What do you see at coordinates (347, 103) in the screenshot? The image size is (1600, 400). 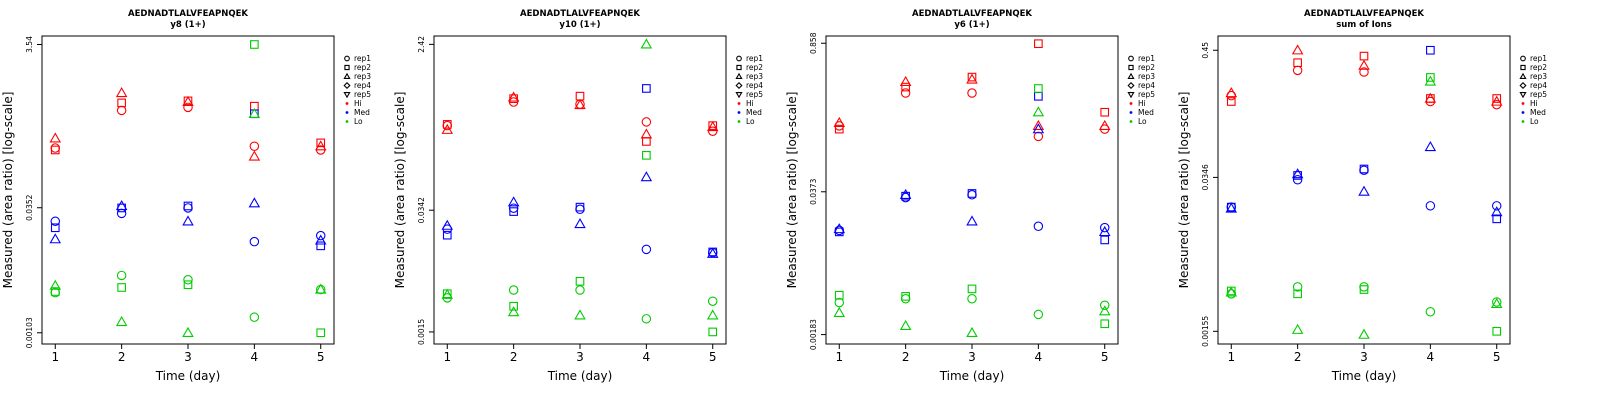 I see `legend-dot-hi` at bounding box center [347, 103].